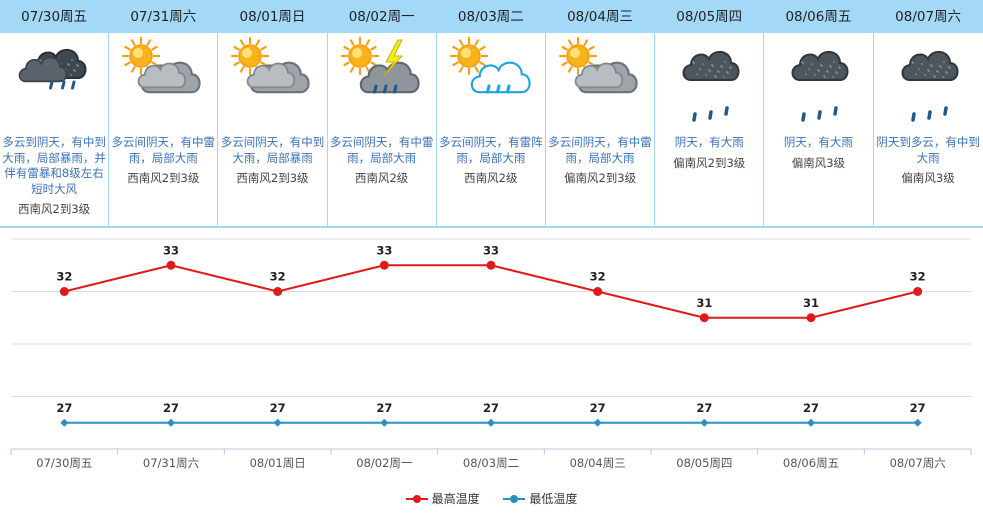  I want to click on sun-thunder-rain-icon, so click(382, 81).